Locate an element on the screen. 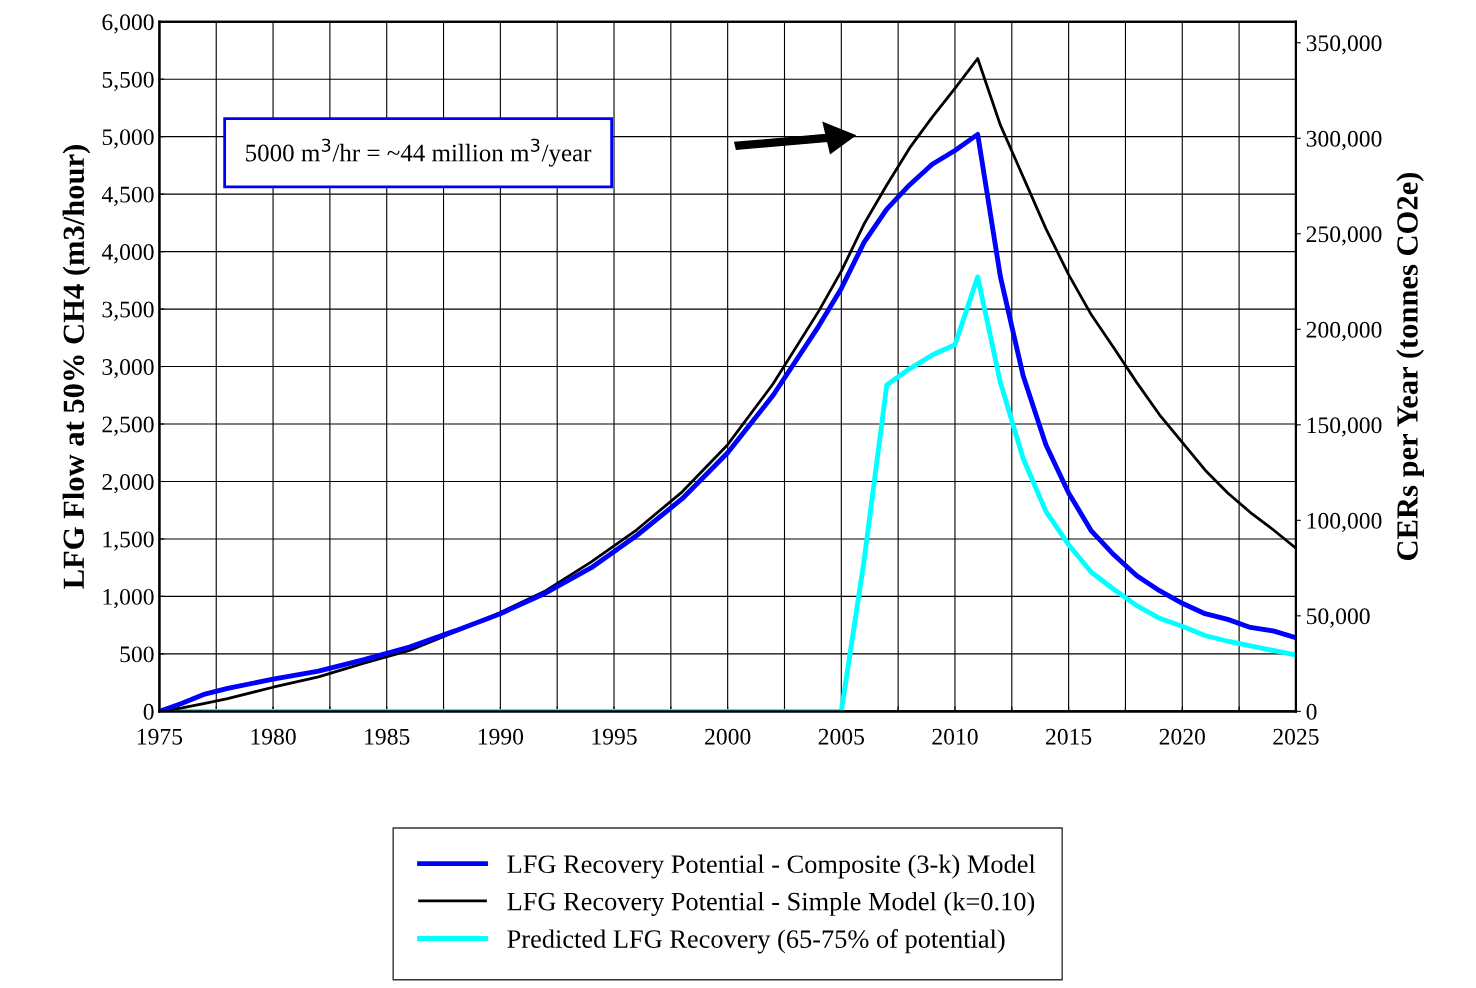  y-tick-label: 5,000 is located at coordinates (128, 139).